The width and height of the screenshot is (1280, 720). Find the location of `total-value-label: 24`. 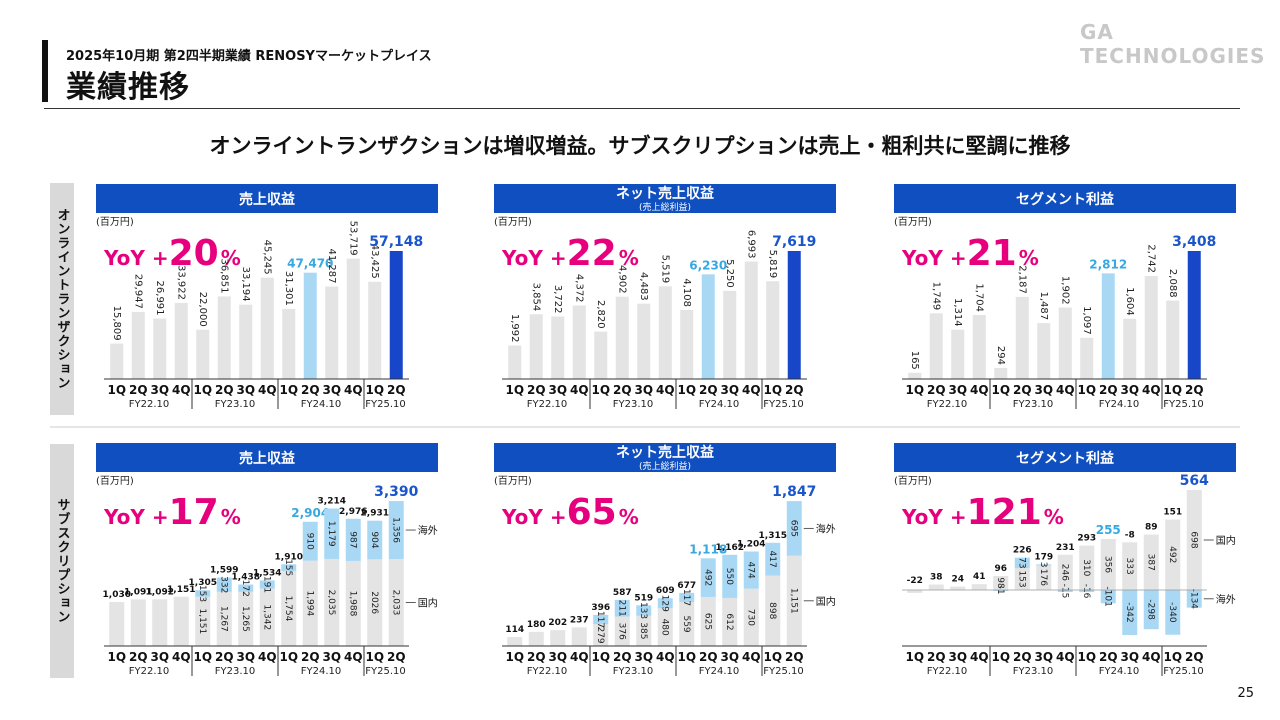

total-value-label: 24 is located at coordinates (957, 580).